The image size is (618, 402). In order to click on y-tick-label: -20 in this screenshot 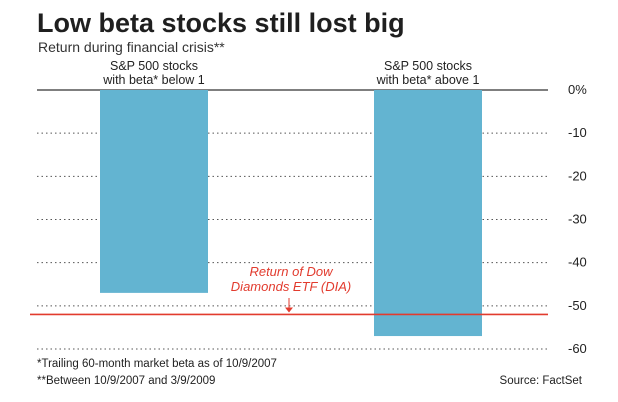, I will do `click(577, 175)`.